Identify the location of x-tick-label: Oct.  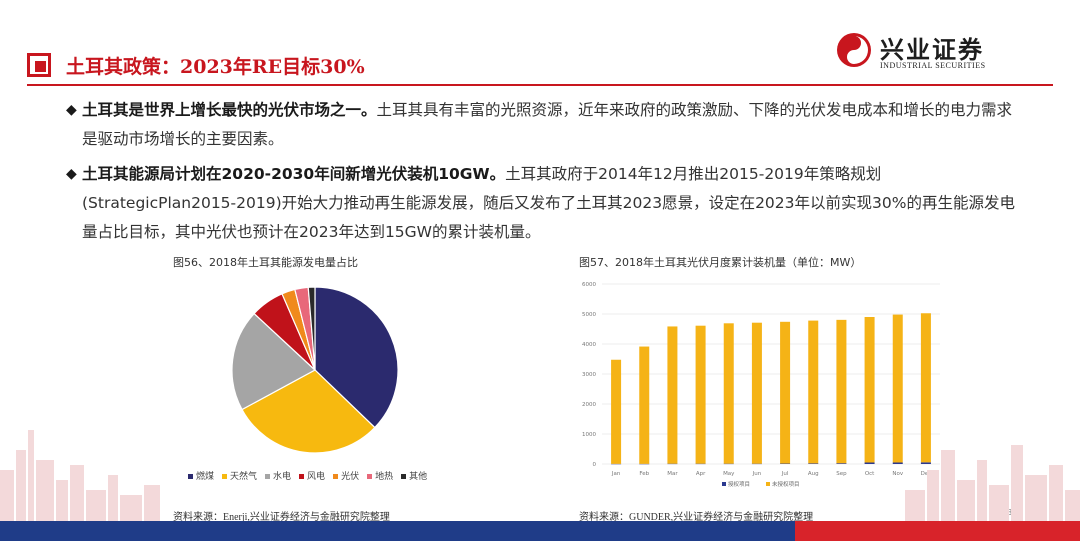
(870, 474).